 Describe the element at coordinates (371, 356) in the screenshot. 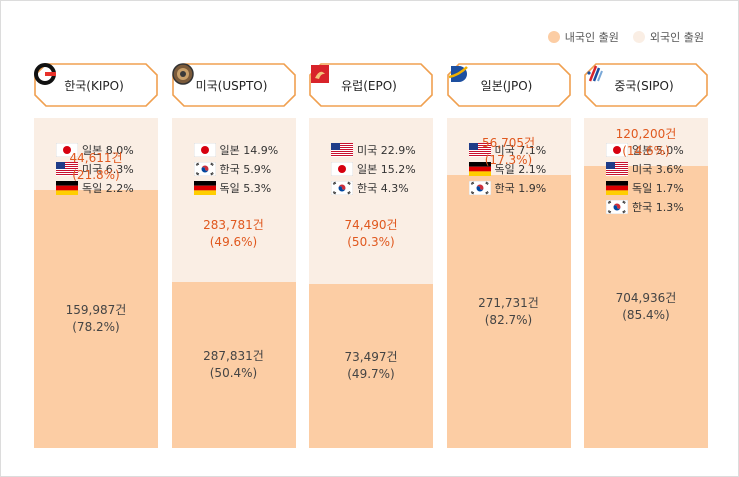

I see `domestic-count: 73,497건` at that location.